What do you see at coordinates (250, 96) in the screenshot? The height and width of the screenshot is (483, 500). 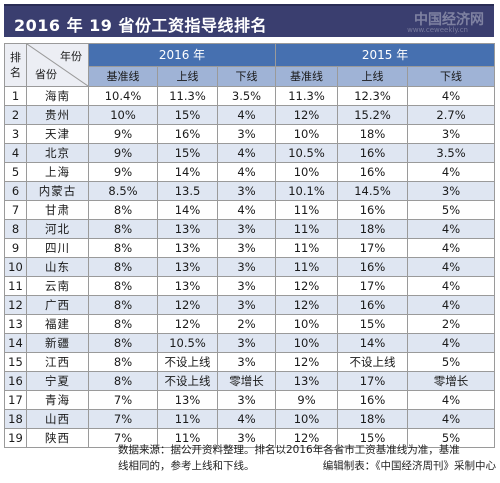 I see `table-row: 1 海南 10.4% 11.3% 3.5% 11.3% 12.3% 4%` at bounding box center [250, 96].